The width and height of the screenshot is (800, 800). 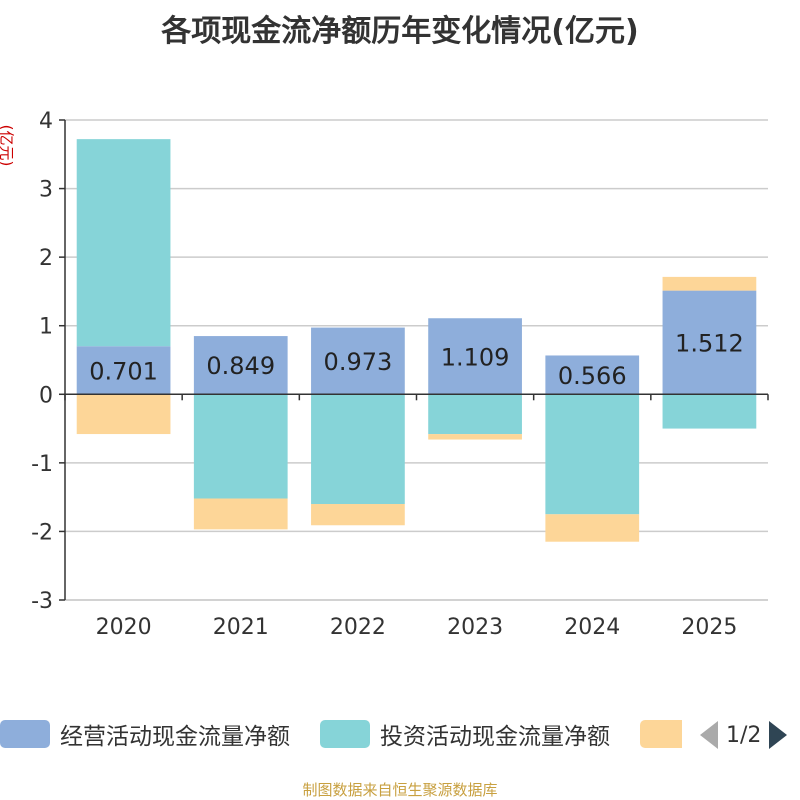 I want to click on y-tick-label: 4, so click(x=46, y=121).